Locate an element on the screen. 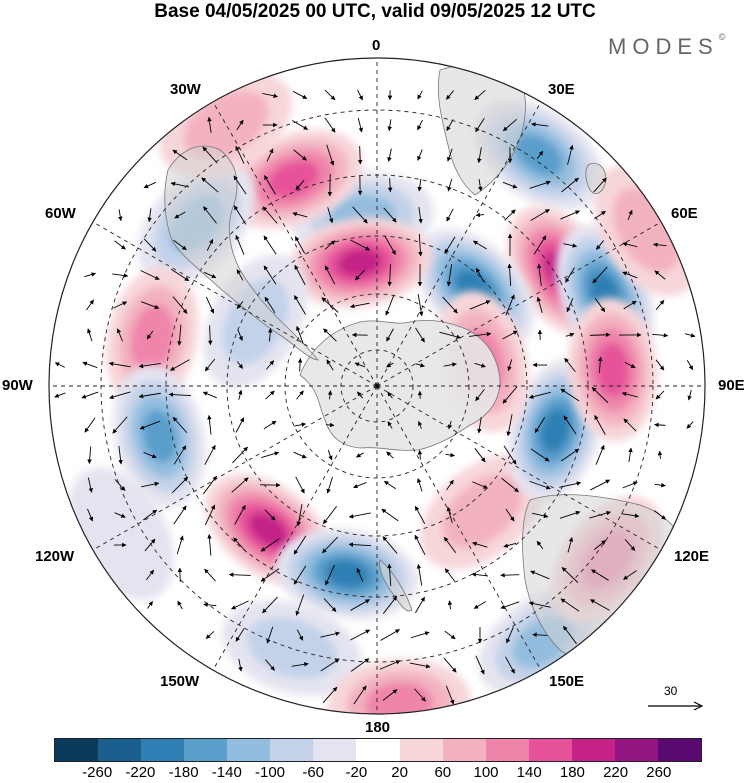 This screenshot has width=750, height=783. negative-anomaly is located at coordinates (292, 648).